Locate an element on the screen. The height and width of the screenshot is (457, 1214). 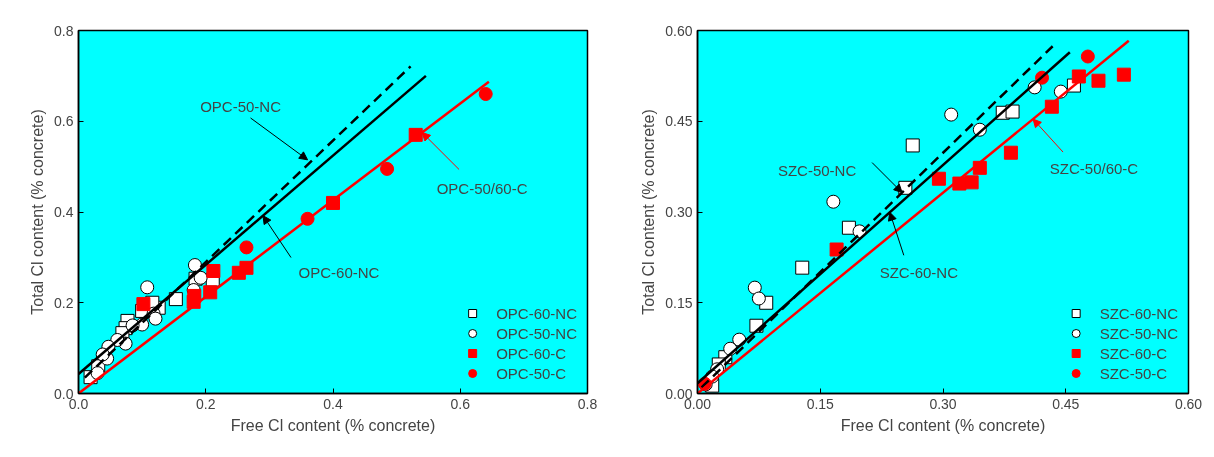
legend-label: SZC-60-NC is located at coordinates (1138, 313).